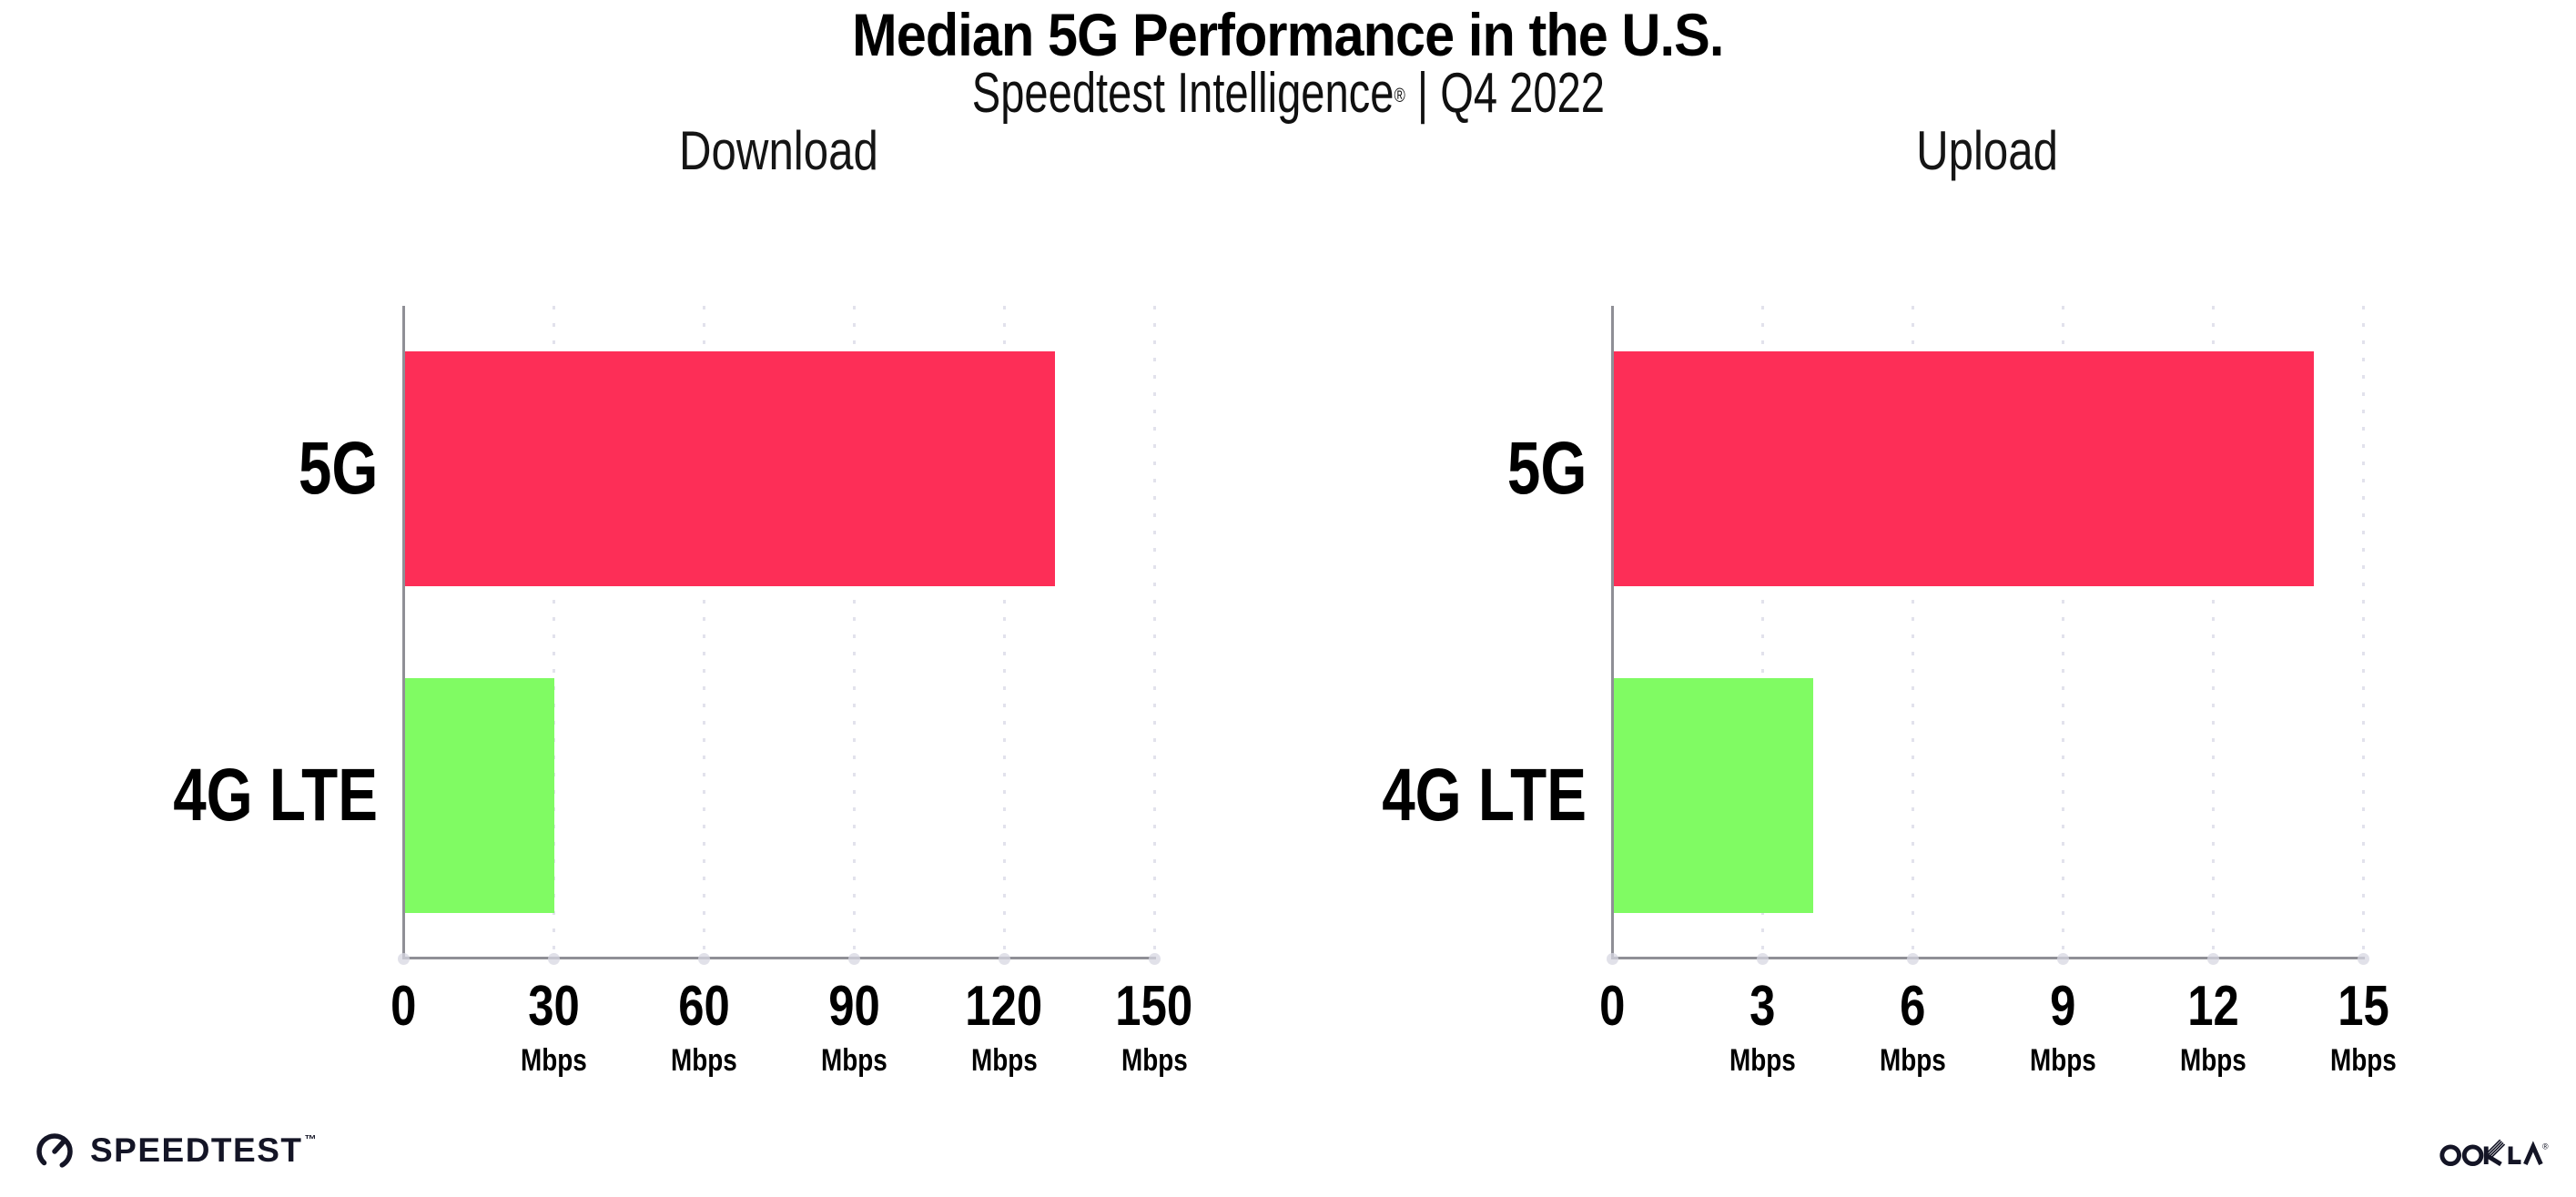  What do you see at coordinates (196, 1150) in the screenshot?
I see `speedtest-label: SPEEDTEST` at bounding box center [196, 1150].